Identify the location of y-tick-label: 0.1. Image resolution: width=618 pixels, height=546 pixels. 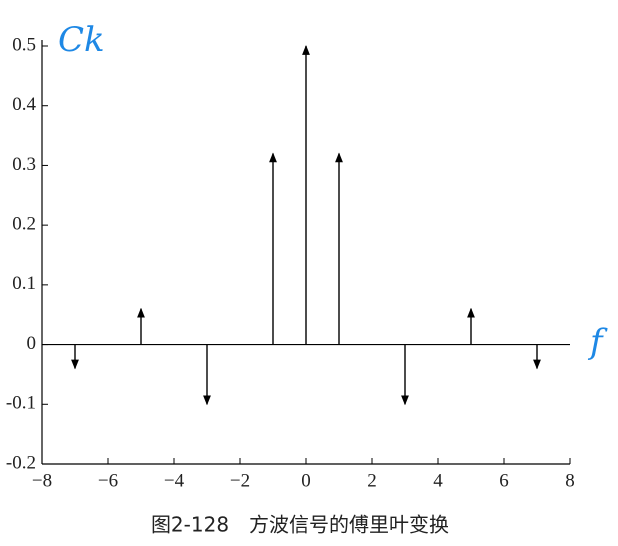
(24, 283).